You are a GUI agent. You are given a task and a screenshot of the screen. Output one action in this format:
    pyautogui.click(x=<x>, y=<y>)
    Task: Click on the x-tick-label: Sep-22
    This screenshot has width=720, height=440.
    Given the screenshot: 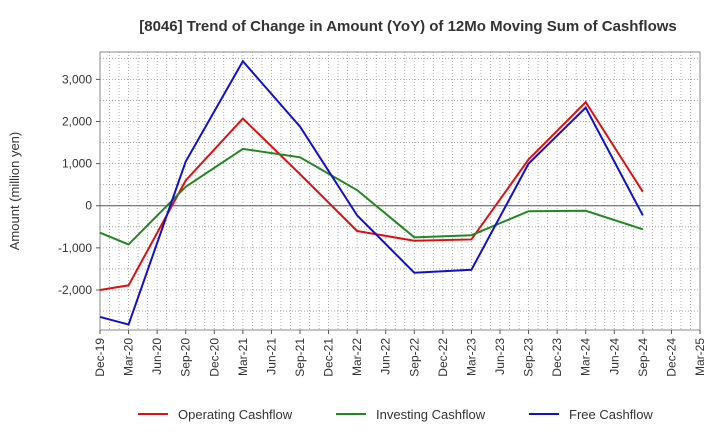 What is the action you would take?
    pyautogui.click(x=414, y=357)
    